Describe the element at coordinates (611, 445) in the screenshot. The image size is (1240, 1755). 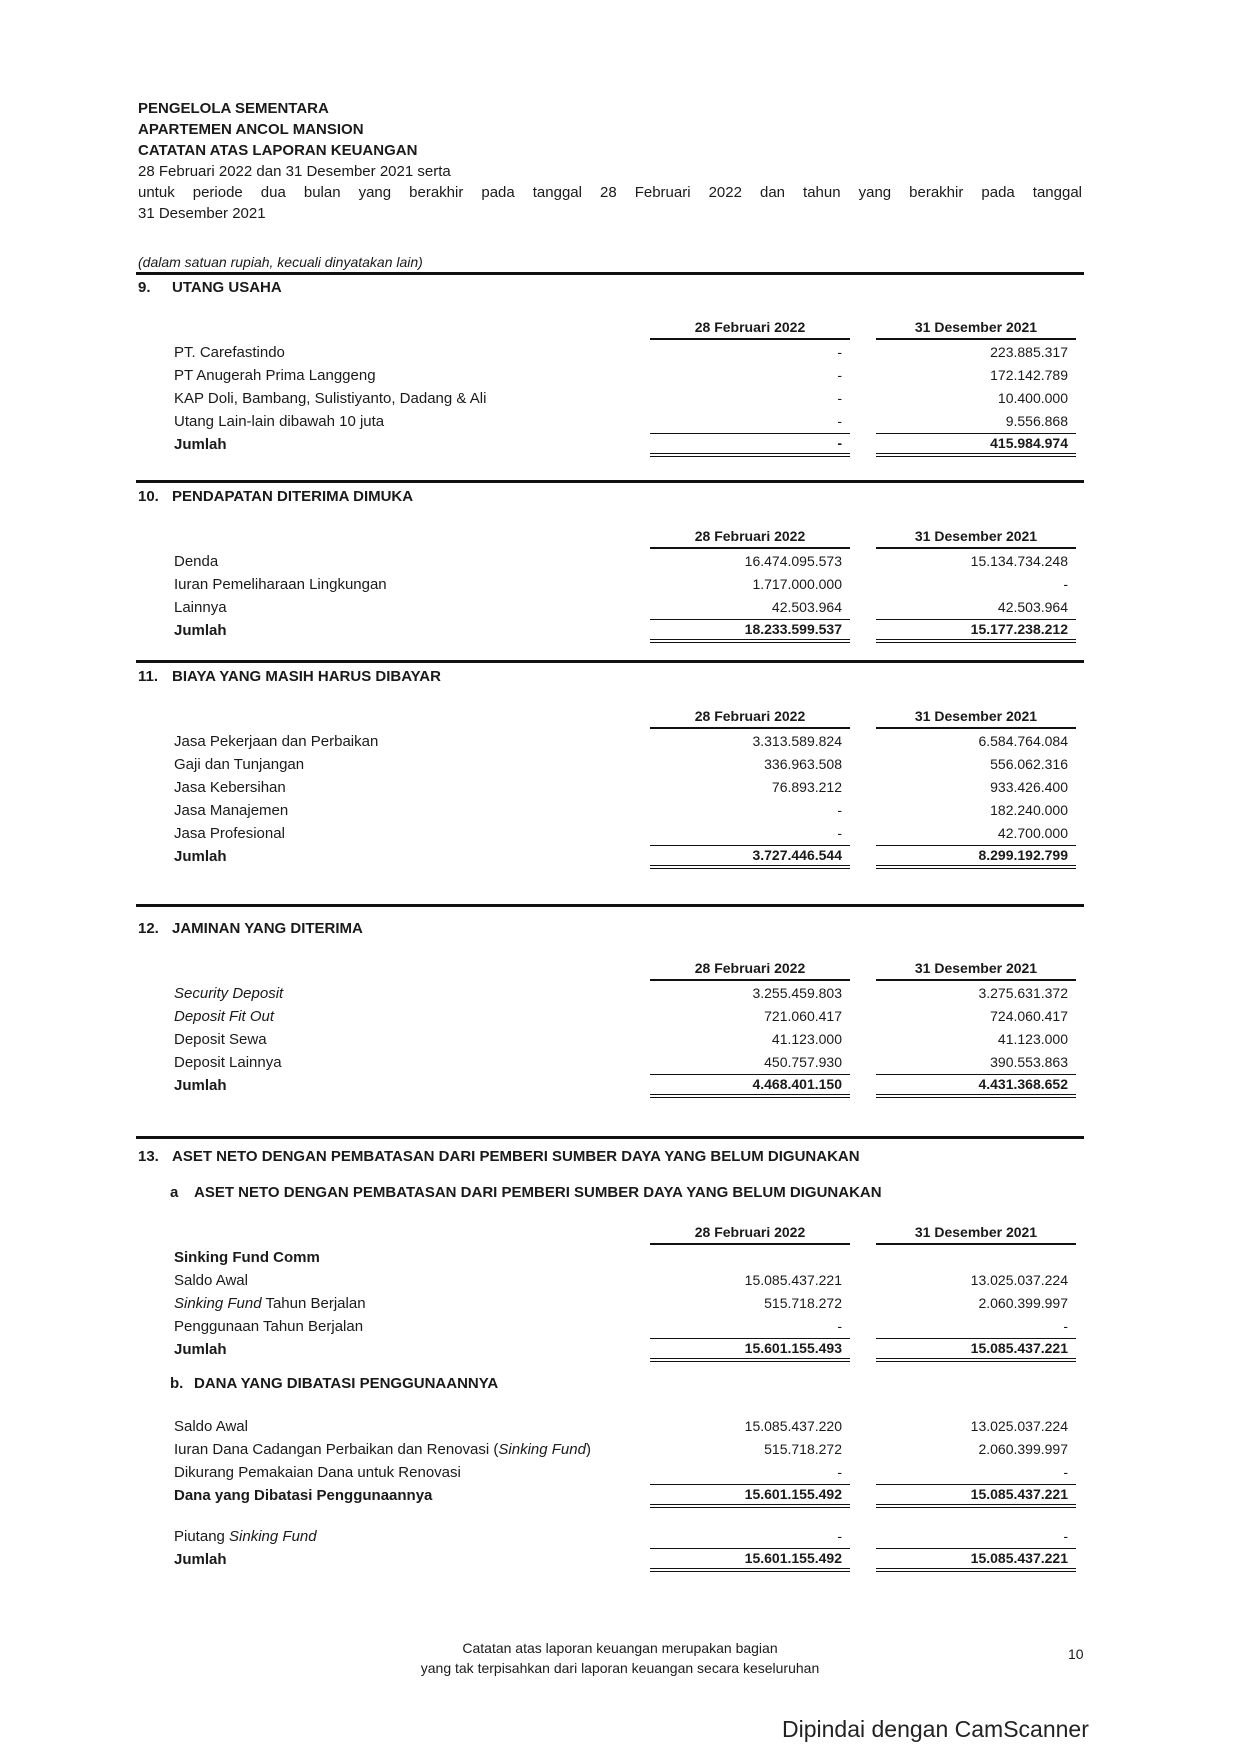
I see `total-row: Jumlah - 415.984.974` at that location.